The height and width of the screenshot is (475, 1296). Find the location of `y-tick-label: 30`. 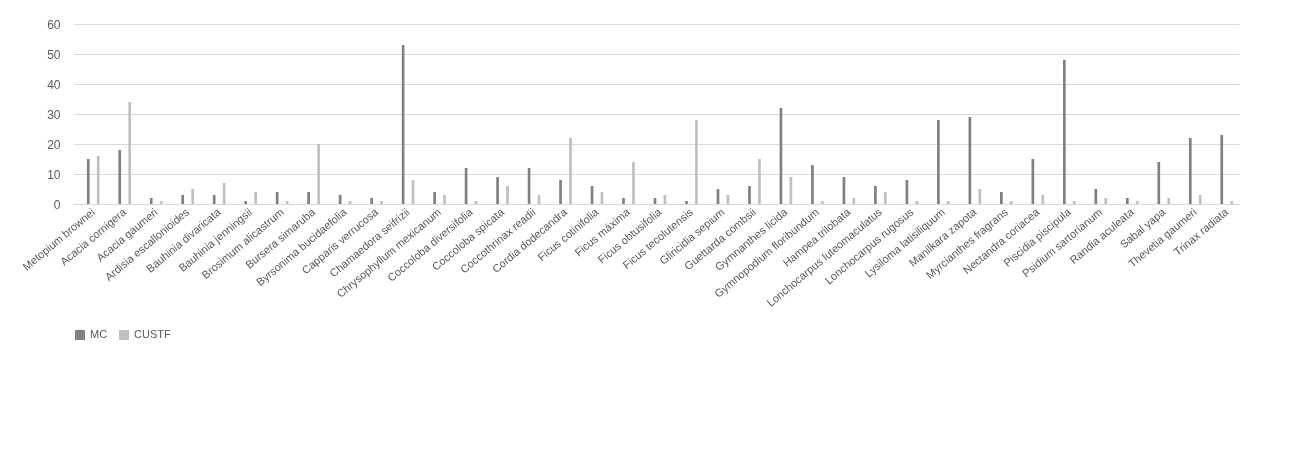

y-tick-label: 30 is located at coordinates (54, 114).